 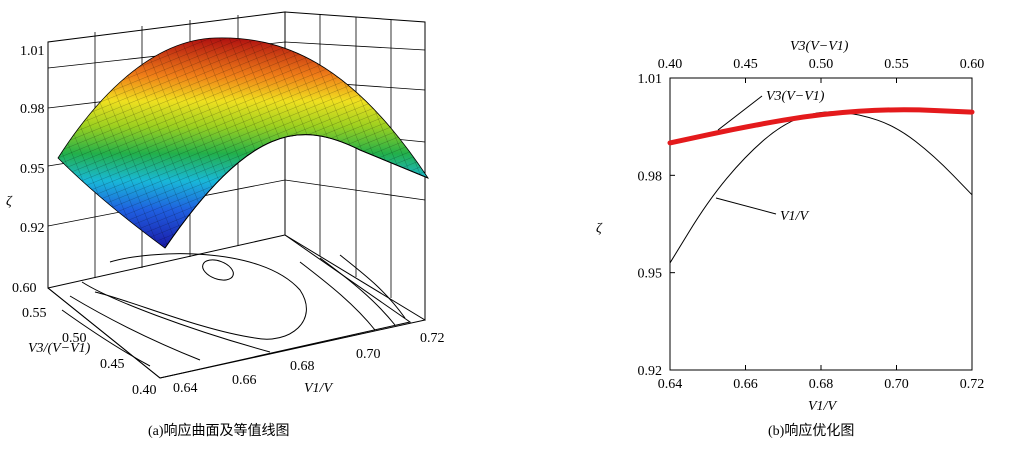 What do you see at coordinates (185, 388) in the screenshot?
I see `x-tick: 0.64` at bounding box center [185, 388].